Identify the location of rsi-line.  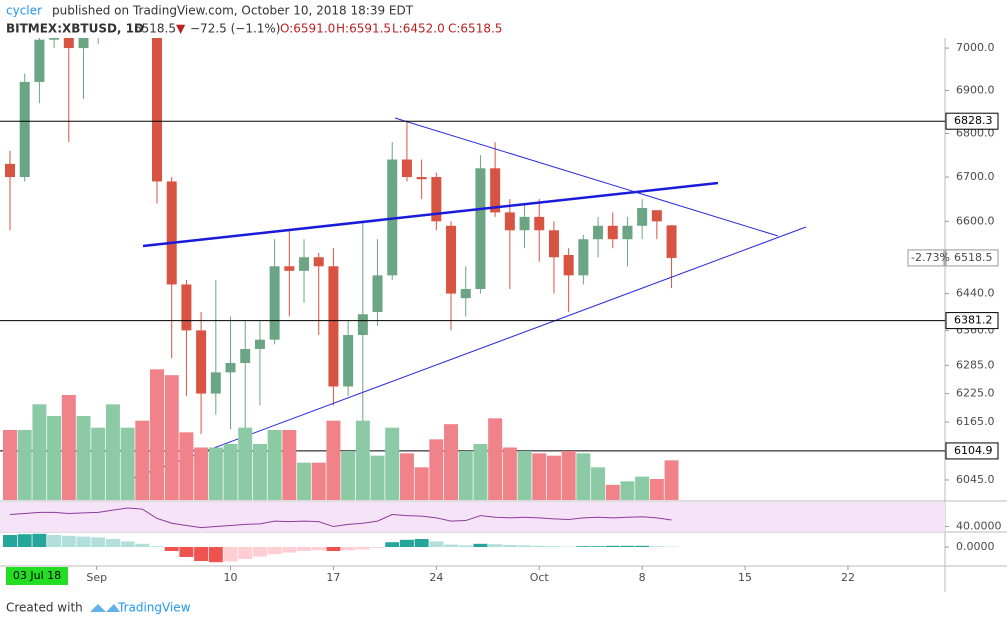
(340, 518).